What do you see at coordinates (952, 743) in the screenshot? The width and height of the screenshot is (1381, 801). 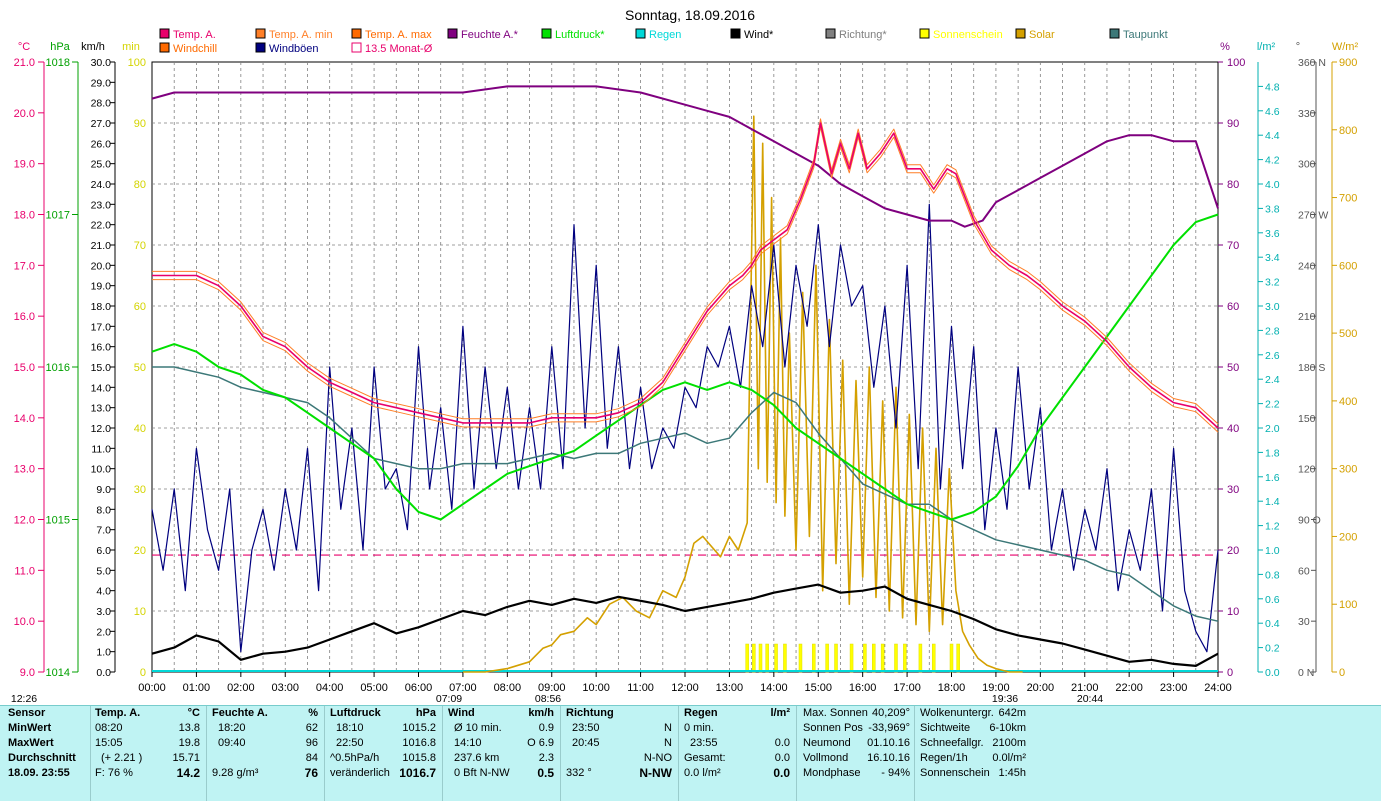 I see `extra-label: Schneefallgr.` at bounding box center [952, 743].